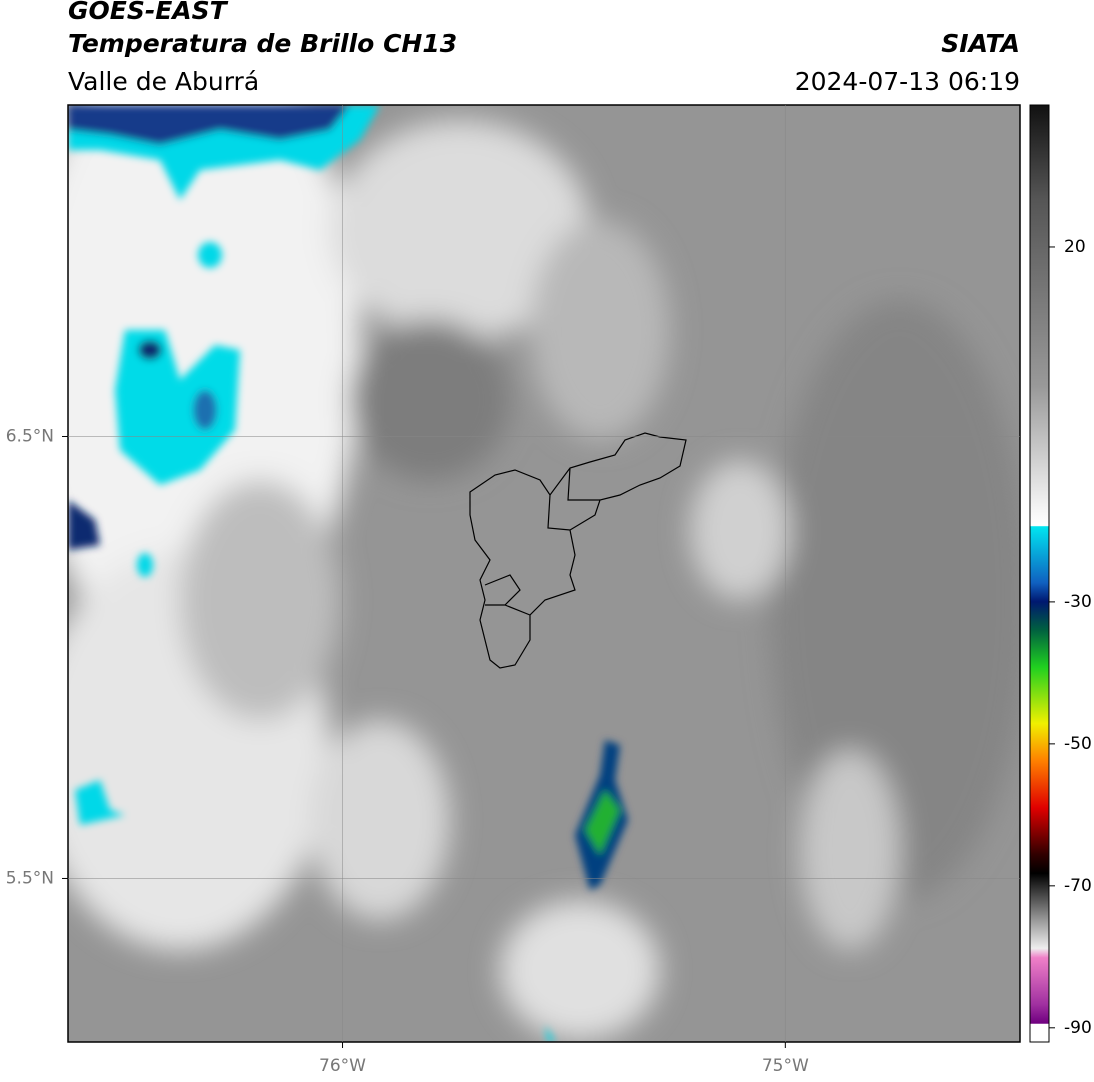  Describe the element at coordinates (578, 550) in the screenshot. I see `valle-de-aburra-outline` at that location.